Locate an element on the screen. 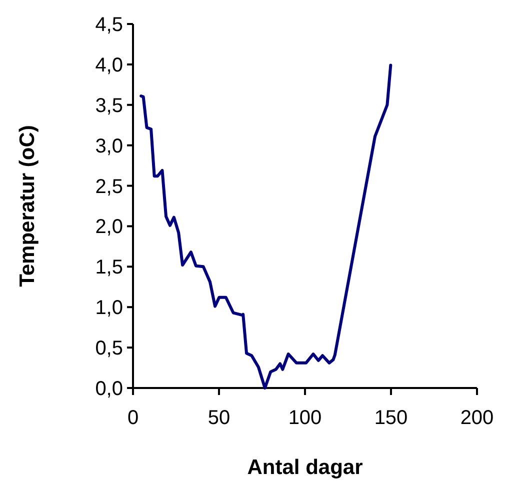 The height and width of the screenshot is (495, 505). y-axis-title: Temperatur (oC) is located at coordinates (27, 206).